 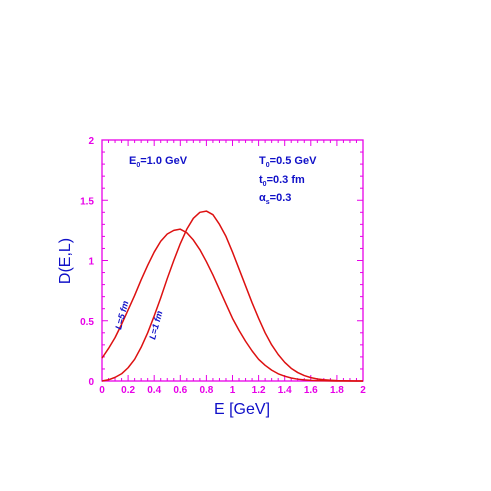 What do you see at coordinates (288, 162) in the screenshot?
I see `annotation-t0-temperature: T0=0.5 GeV` at bounding box center [288, 162].